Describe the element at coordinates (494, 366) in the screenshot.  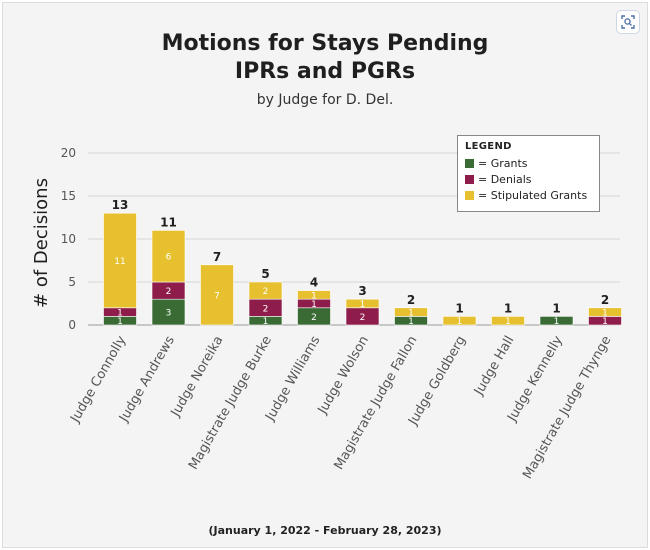
I see `x-tick-label: Judge Hall` at that location.